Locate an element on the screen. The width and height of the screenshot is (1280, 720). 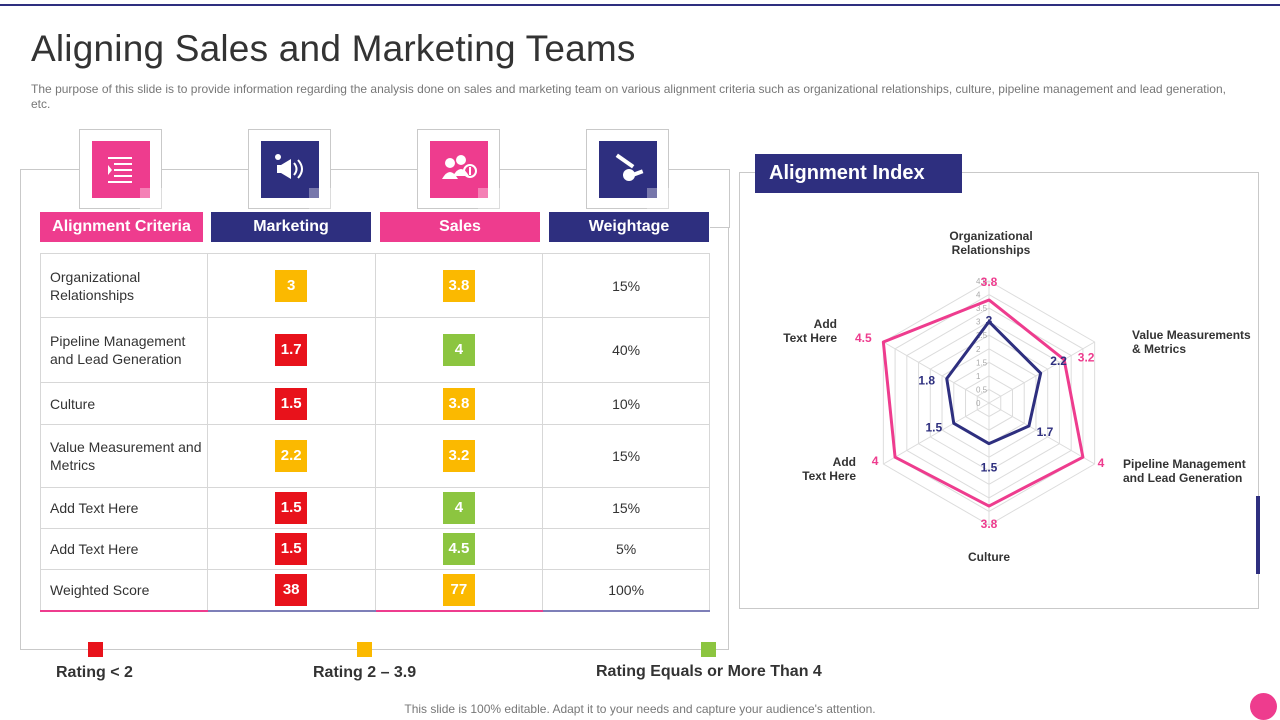
radar-tick-label: 0 is located at coordinates (978, 403).